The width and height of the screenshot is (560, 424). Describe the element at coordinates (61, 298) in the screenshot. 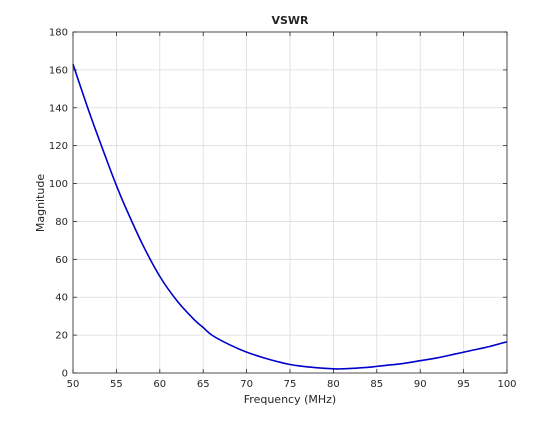

I see `y-tick-label: 40` at that location.